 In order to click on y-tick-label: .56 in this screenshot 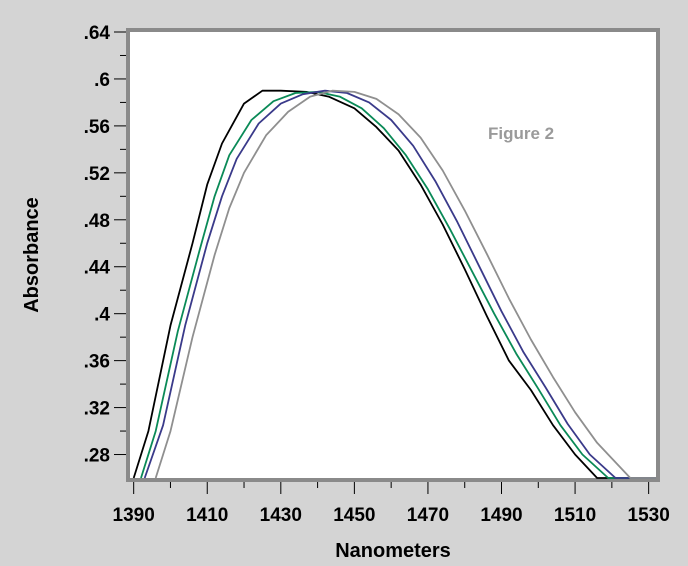, I will do `click(97, 127)`.